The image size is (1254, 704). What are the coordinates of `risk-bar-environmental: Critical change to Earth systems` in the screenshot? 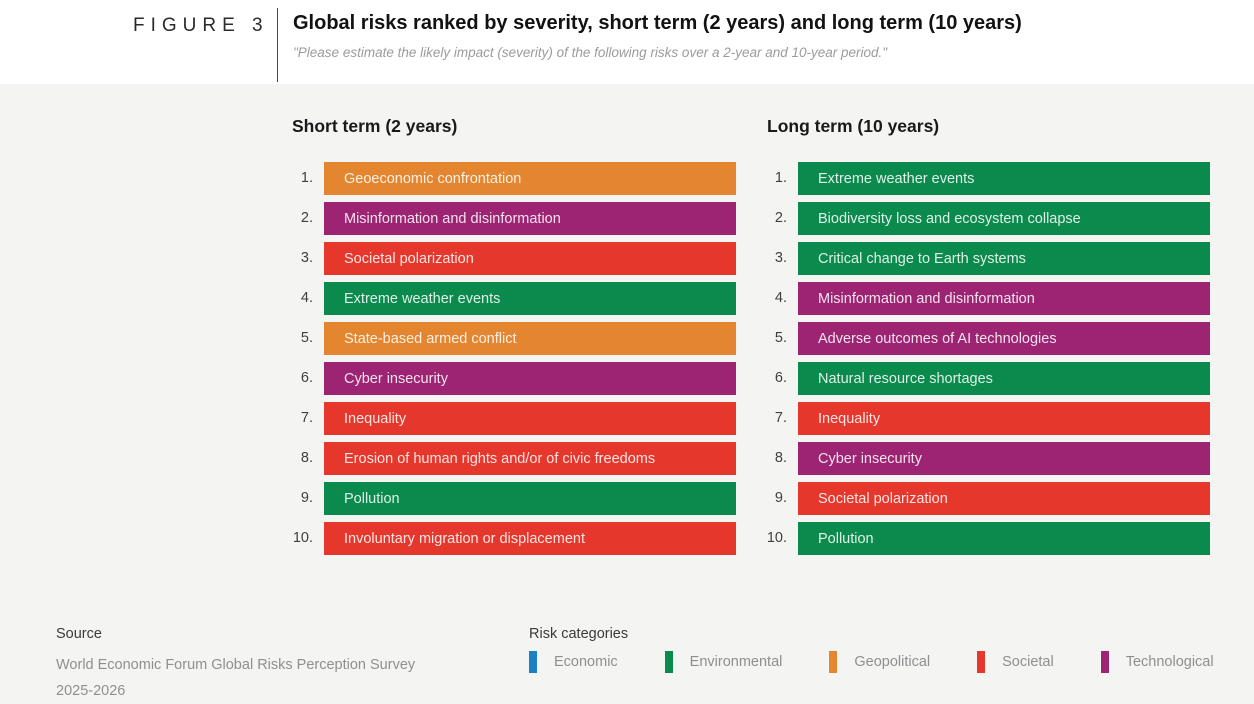 It's located at (1004, 258).